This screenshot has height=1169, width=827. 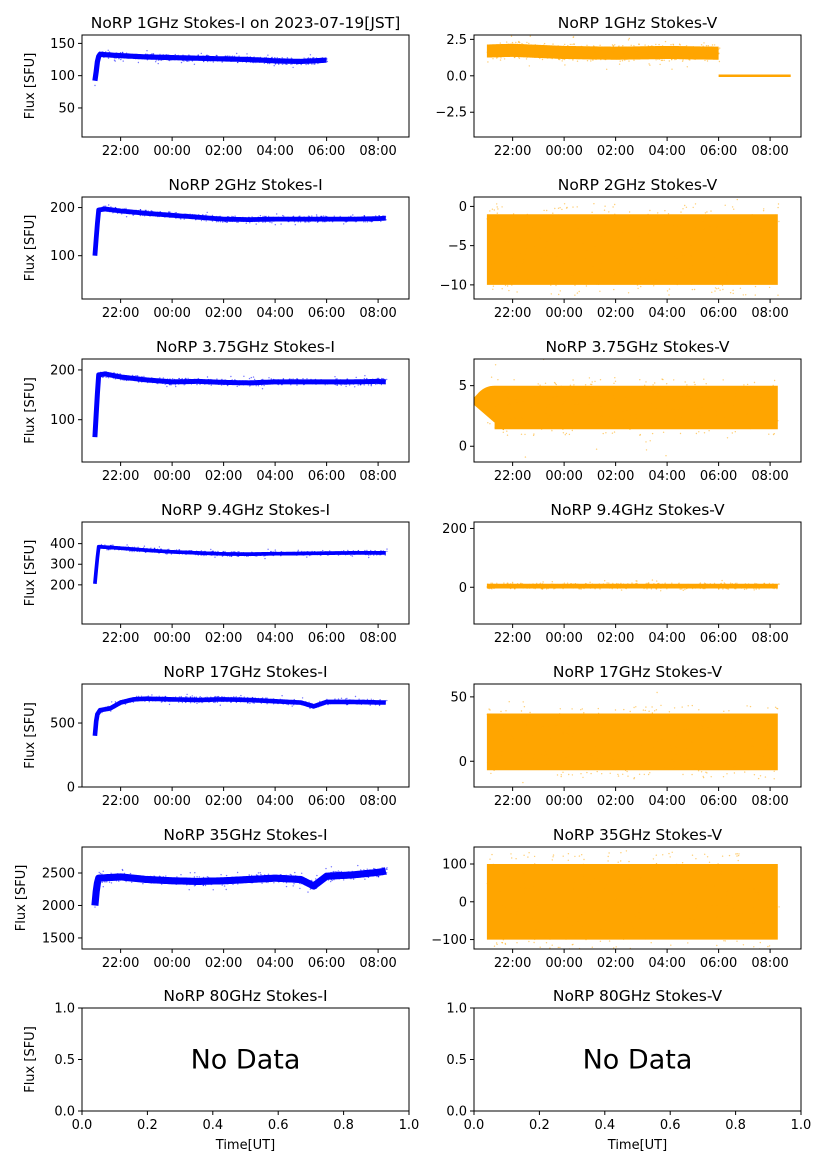 What do you see at coordinates (30, 410) in the screenshot?
I see `y-axis-label: Flux [SFU]` at bounding box center [30, 410].